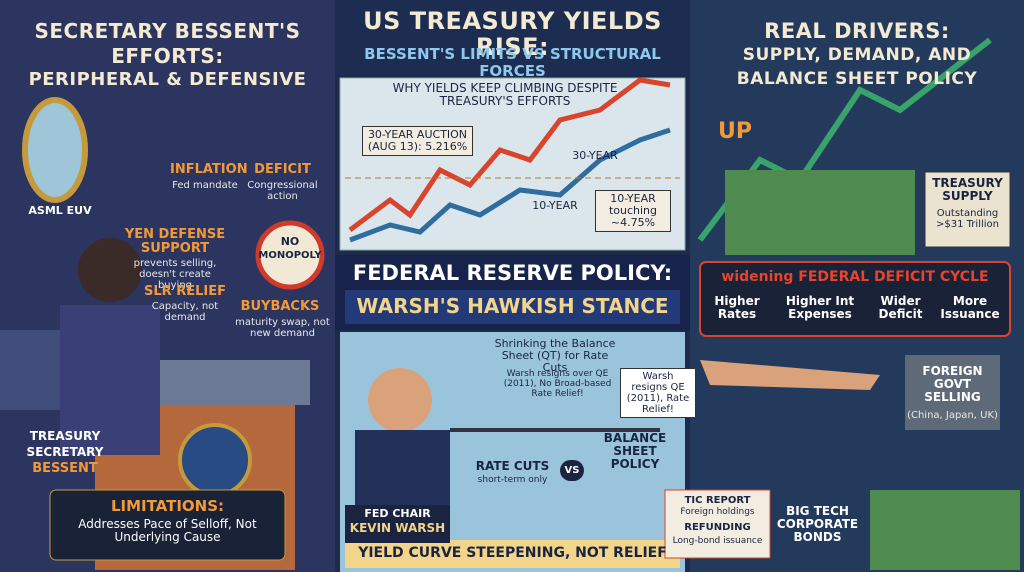 The image size is (1024, 572). Describe the element at coordinates (555, 205) in the screenshot. I see `line-label: 10-YEAR` at that location.